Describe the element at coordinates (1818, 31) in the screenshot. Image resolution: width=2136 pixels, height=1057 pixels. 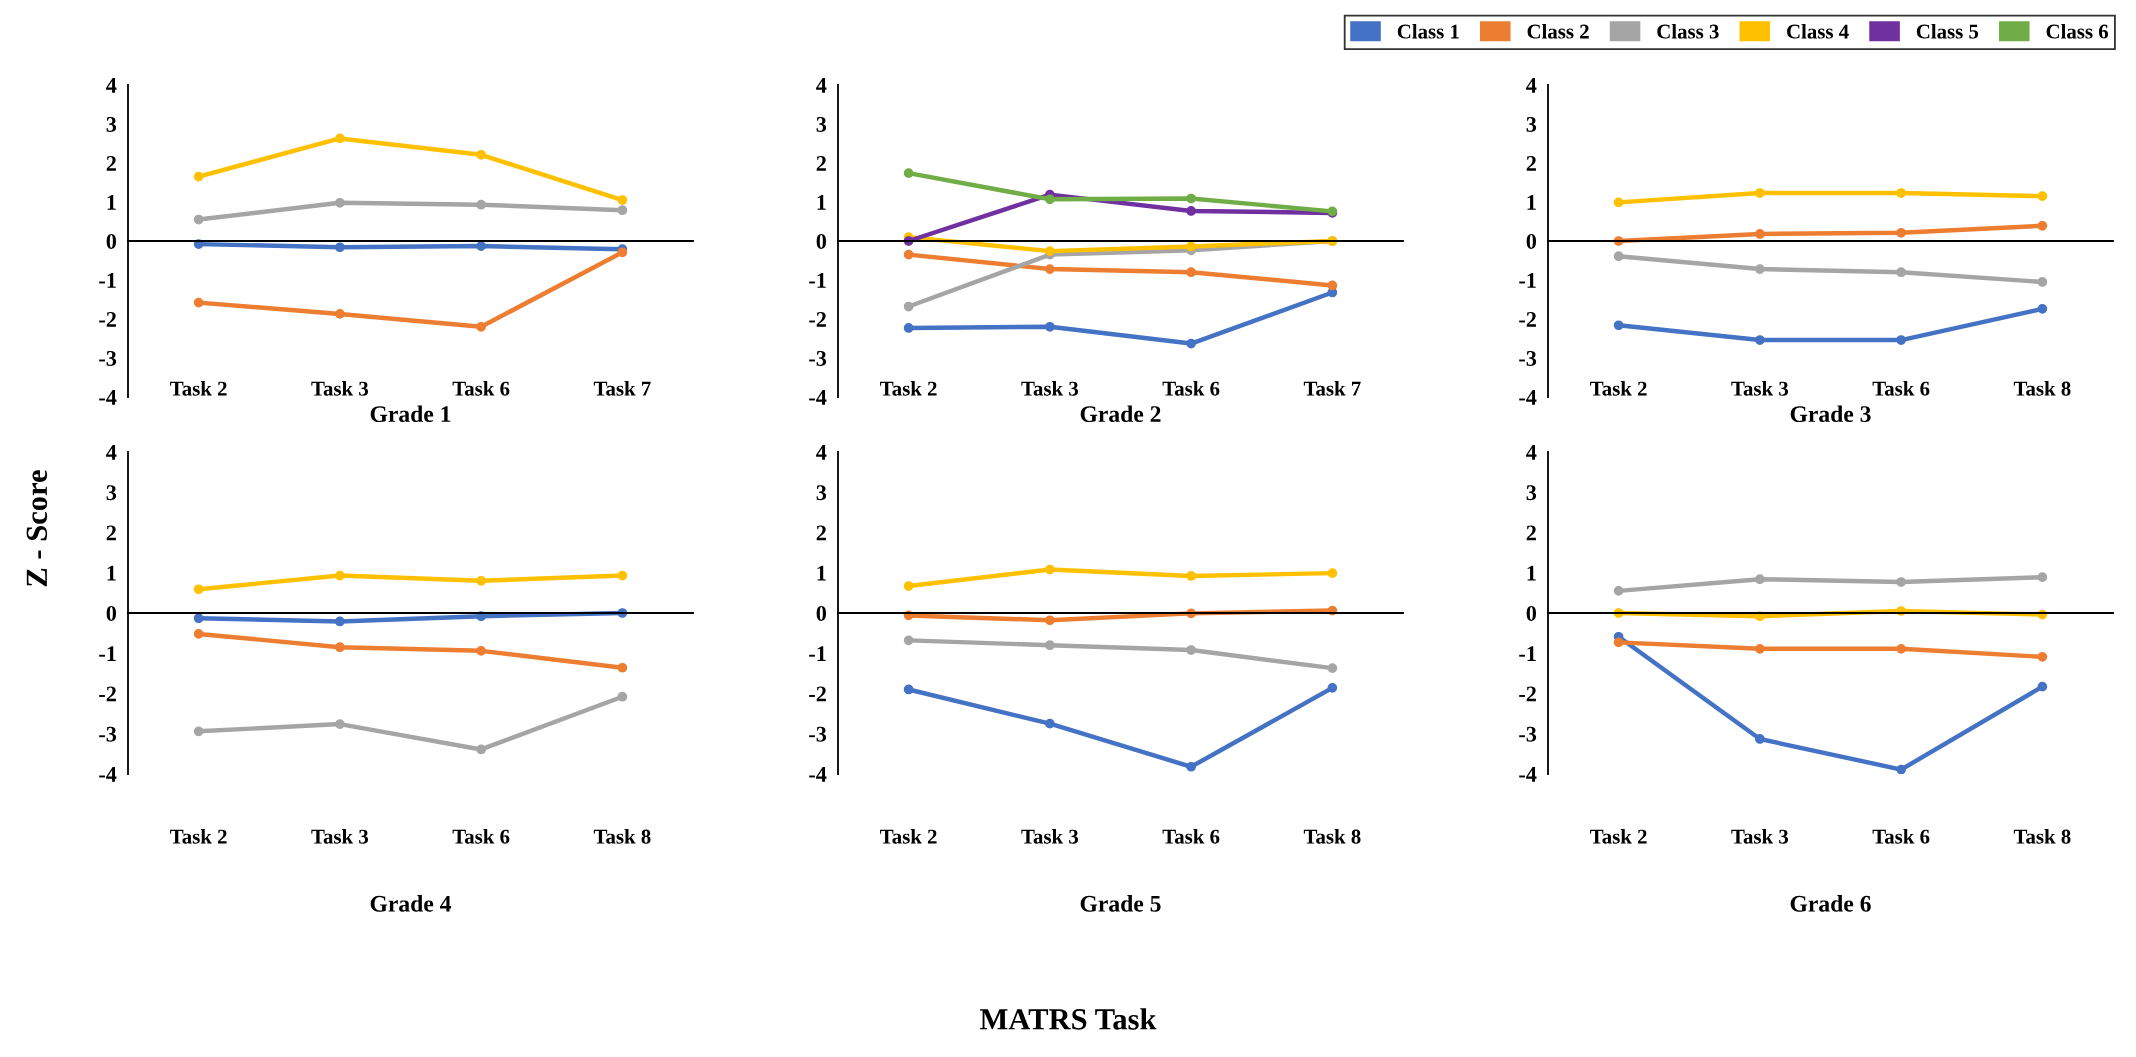
I see `legend-label: Class 4` at that location.